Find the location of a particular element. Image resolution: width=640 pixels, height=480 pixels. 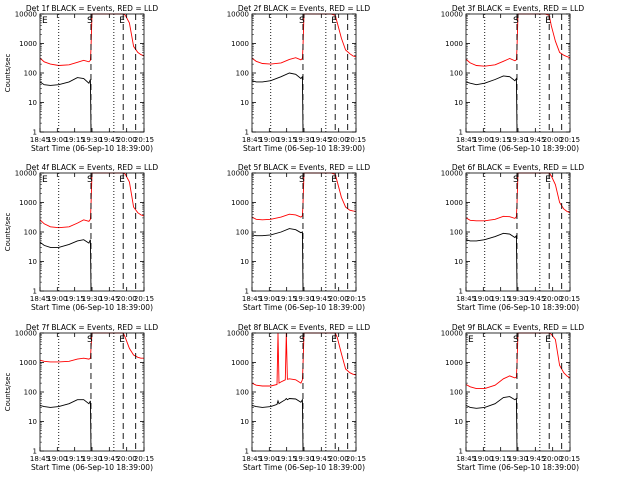

panel-title: Det 8f BLACK = Events, RED = LLD is located at coordinates (304, 327).